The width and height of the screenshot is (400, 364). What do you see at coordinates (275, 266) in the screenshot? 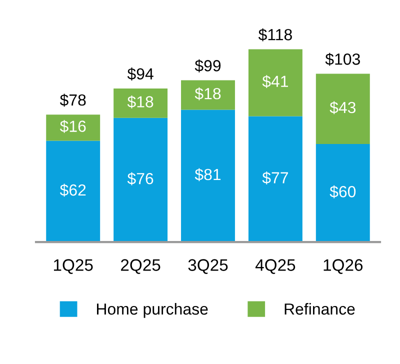
I see `x-tick-label: 4Q25` at bounding box center [275, 266].